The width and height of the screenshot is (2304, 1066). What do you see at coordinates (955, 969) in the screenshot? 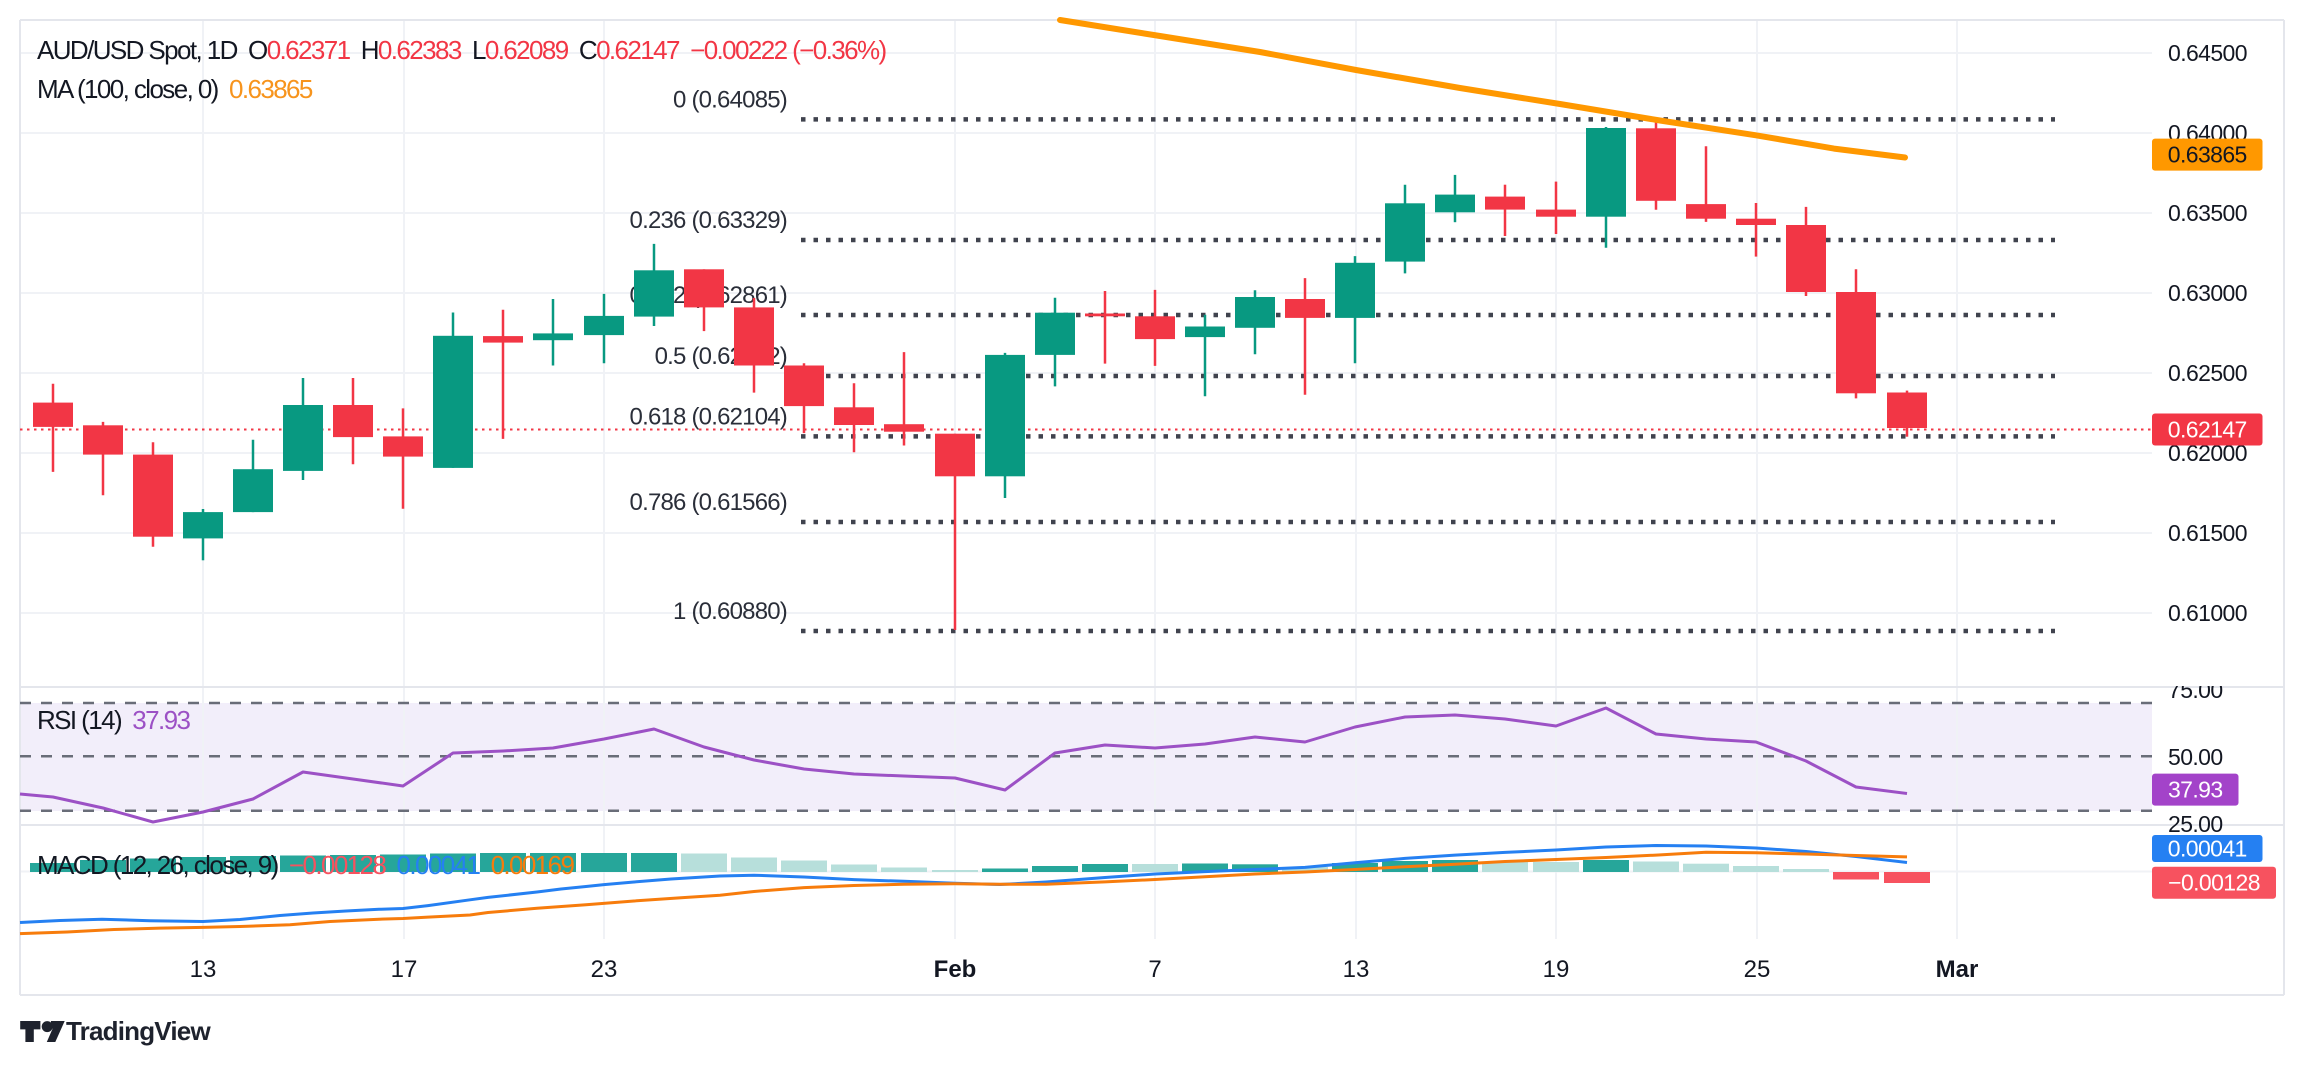
I see `svg-text: Feb` at bounding box center [955, 969].